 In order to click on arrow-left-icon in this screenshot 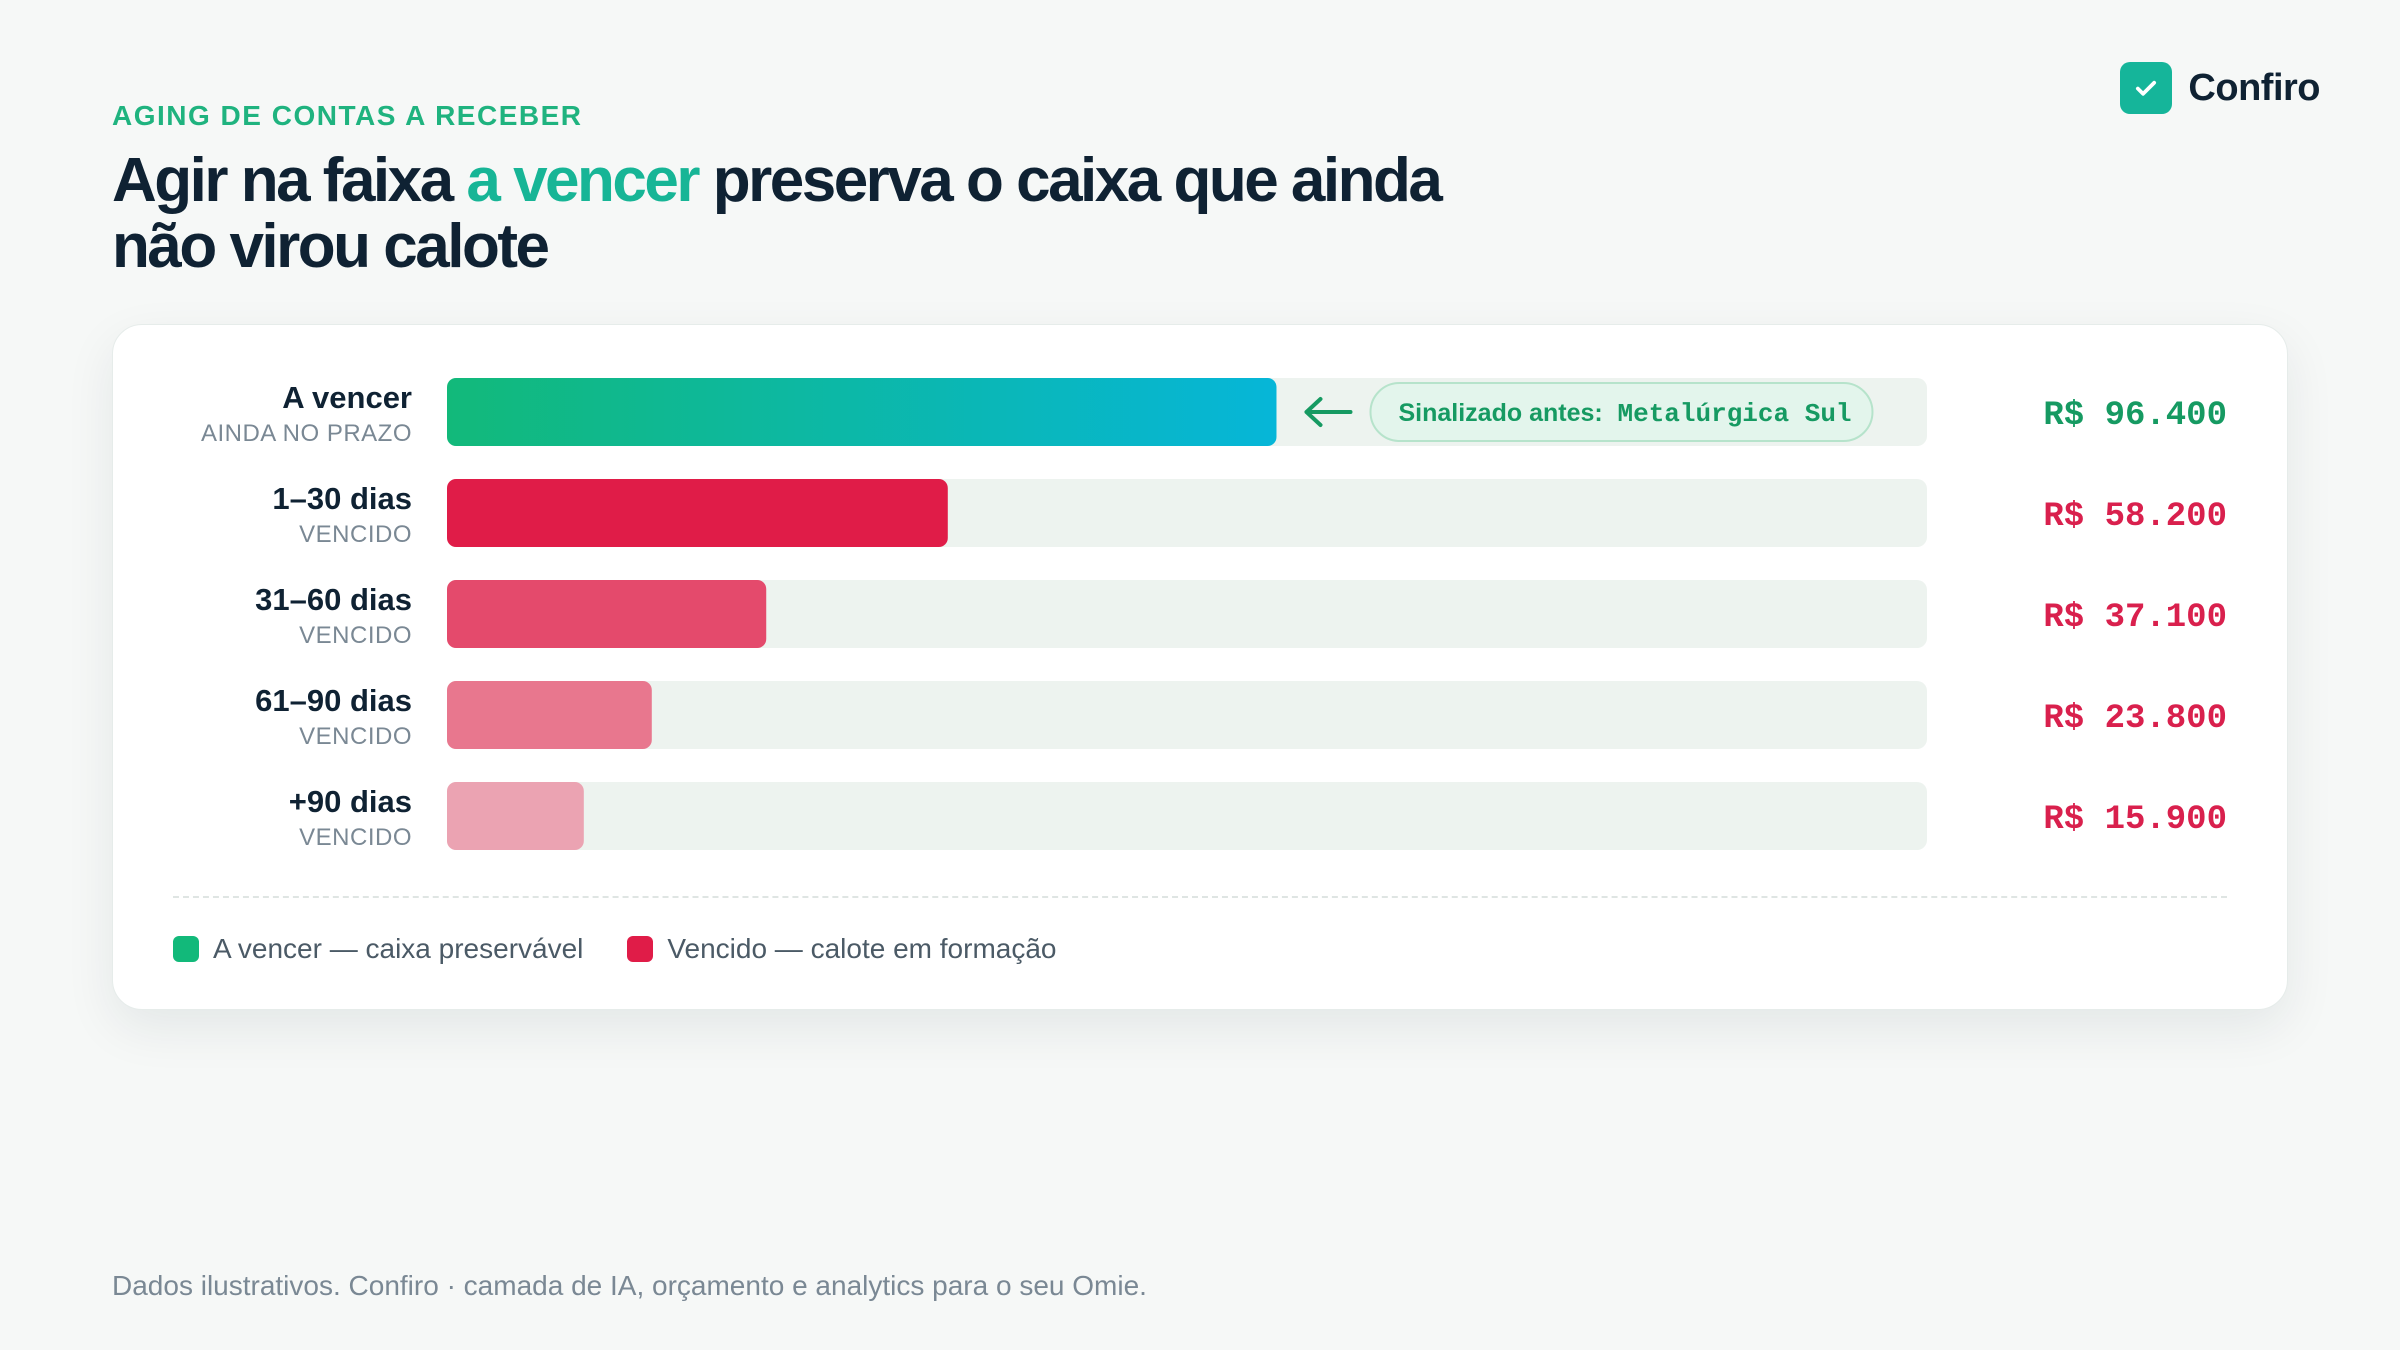, I will do `click(1328, 412)`.